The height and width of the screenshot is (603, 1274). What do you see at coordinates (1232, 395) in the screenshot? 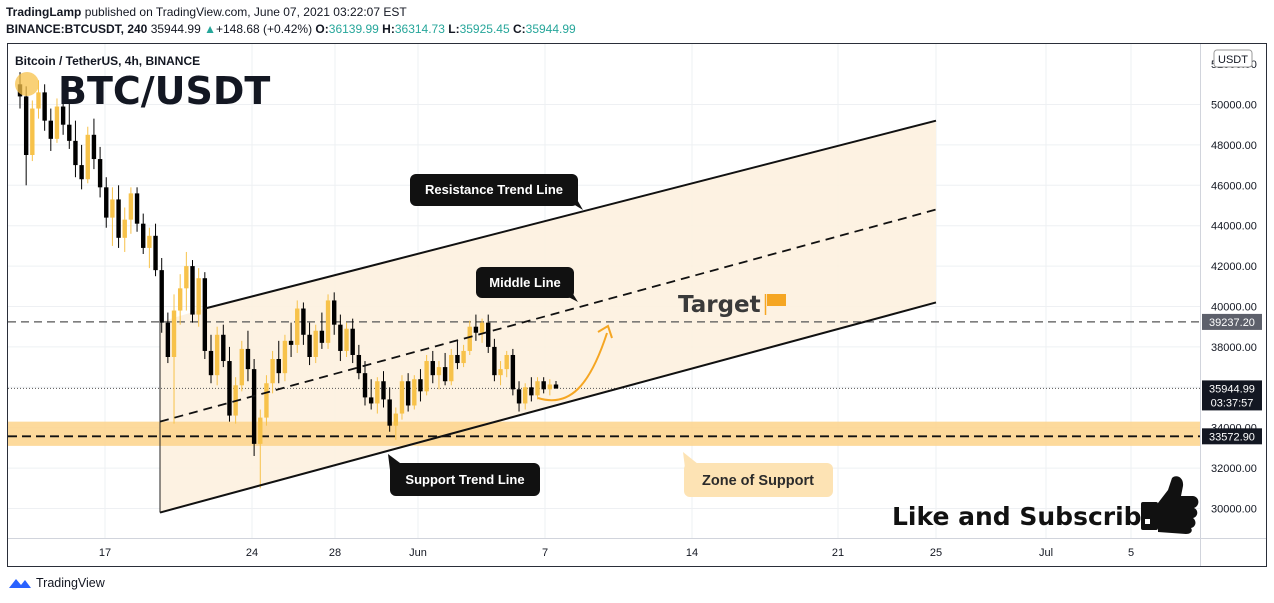
I see `current-price-tag: 35944.99 03:37:57` at bounding box center [1232, 395].